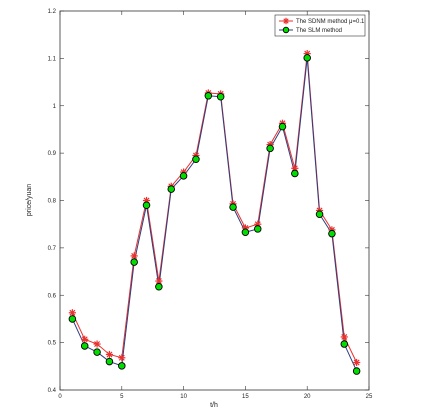  I want to click on x-tick-label: 10, so click(183, 397).